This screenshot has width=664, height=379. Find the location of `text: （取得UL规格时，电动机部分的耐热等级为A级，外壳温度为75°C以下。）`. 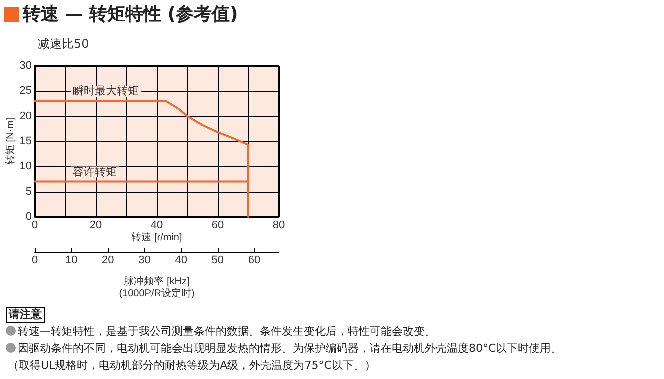

text: （取得UL规格时，电动机部分的耐热等级为A级，外壳温度为75°C以下。） is located at coordinates (192, 366).